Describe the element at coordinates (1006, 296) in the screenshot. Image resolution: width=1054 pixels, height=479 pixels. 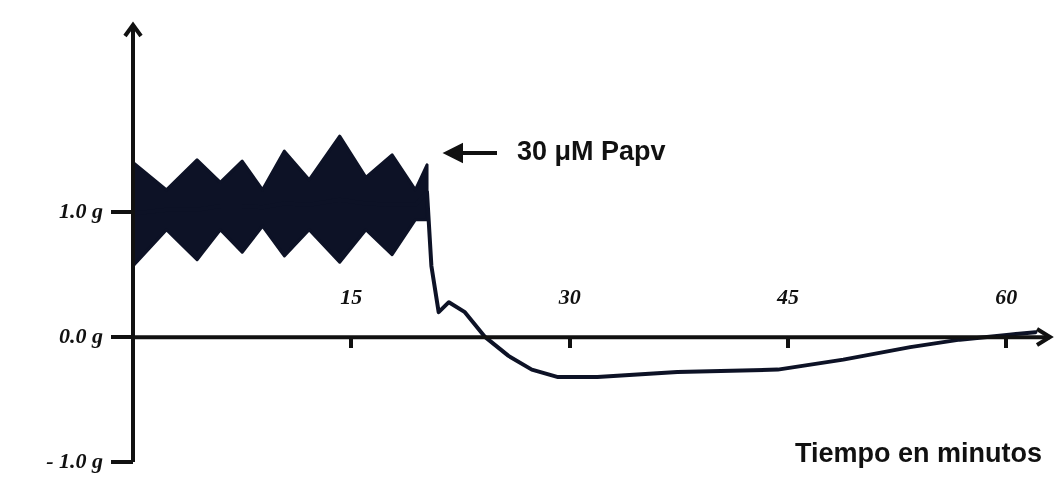
I see `x-tick-label: 60` at that location.